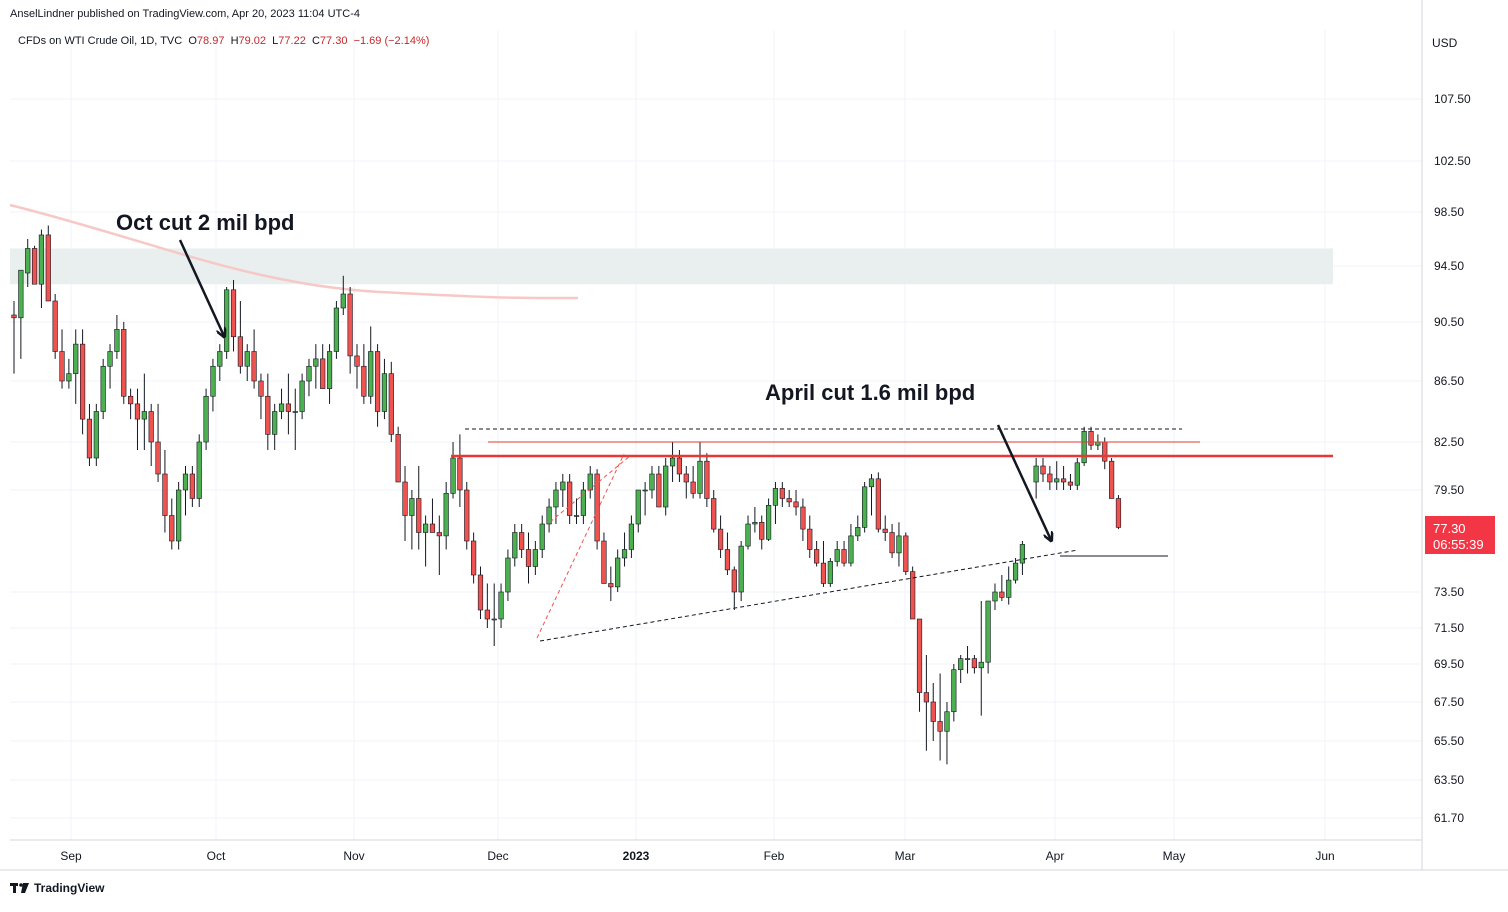 The height and width of the screenshot is (912, 1508). What do you see at coordinates (57, 888) in the screenshot?
I see `footer: TradingView` at bounding box center [57, 888].